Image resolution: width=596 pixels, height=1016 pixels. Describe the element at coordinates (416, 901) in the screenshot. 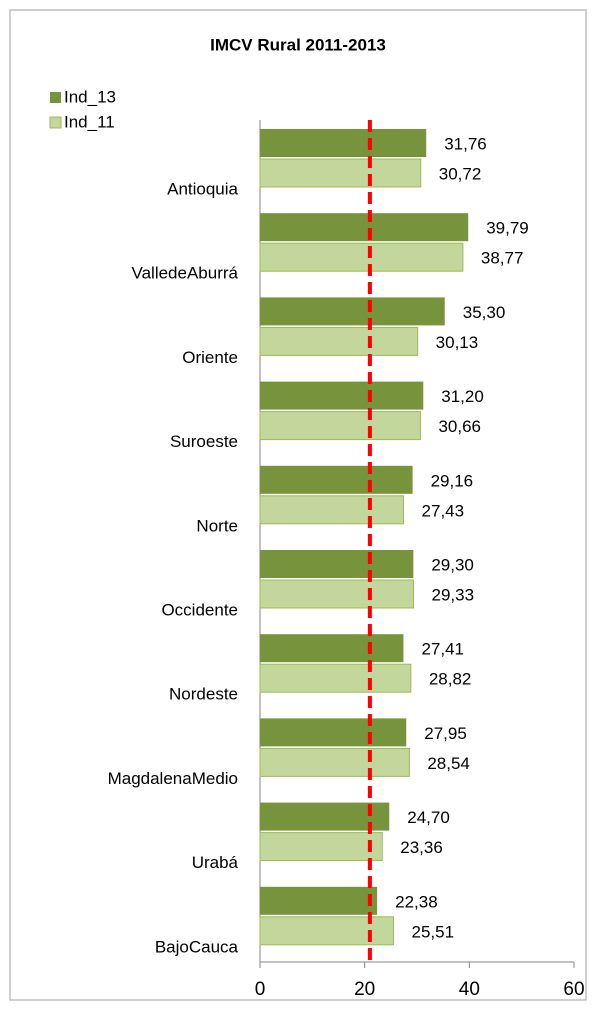

I see `value-label: 22,38` at that location.